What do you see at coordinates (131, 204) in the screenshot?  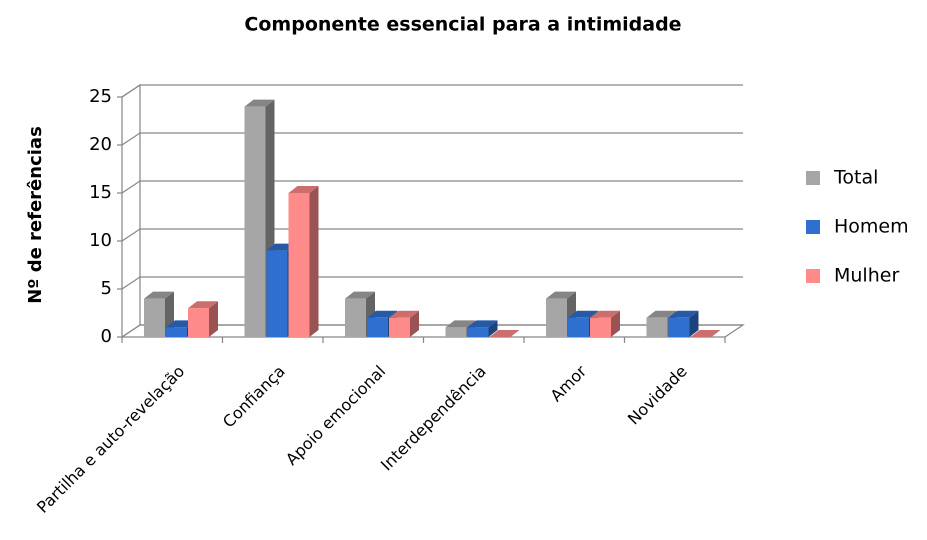 I see `back-wall` at bounding box center [131, 204].